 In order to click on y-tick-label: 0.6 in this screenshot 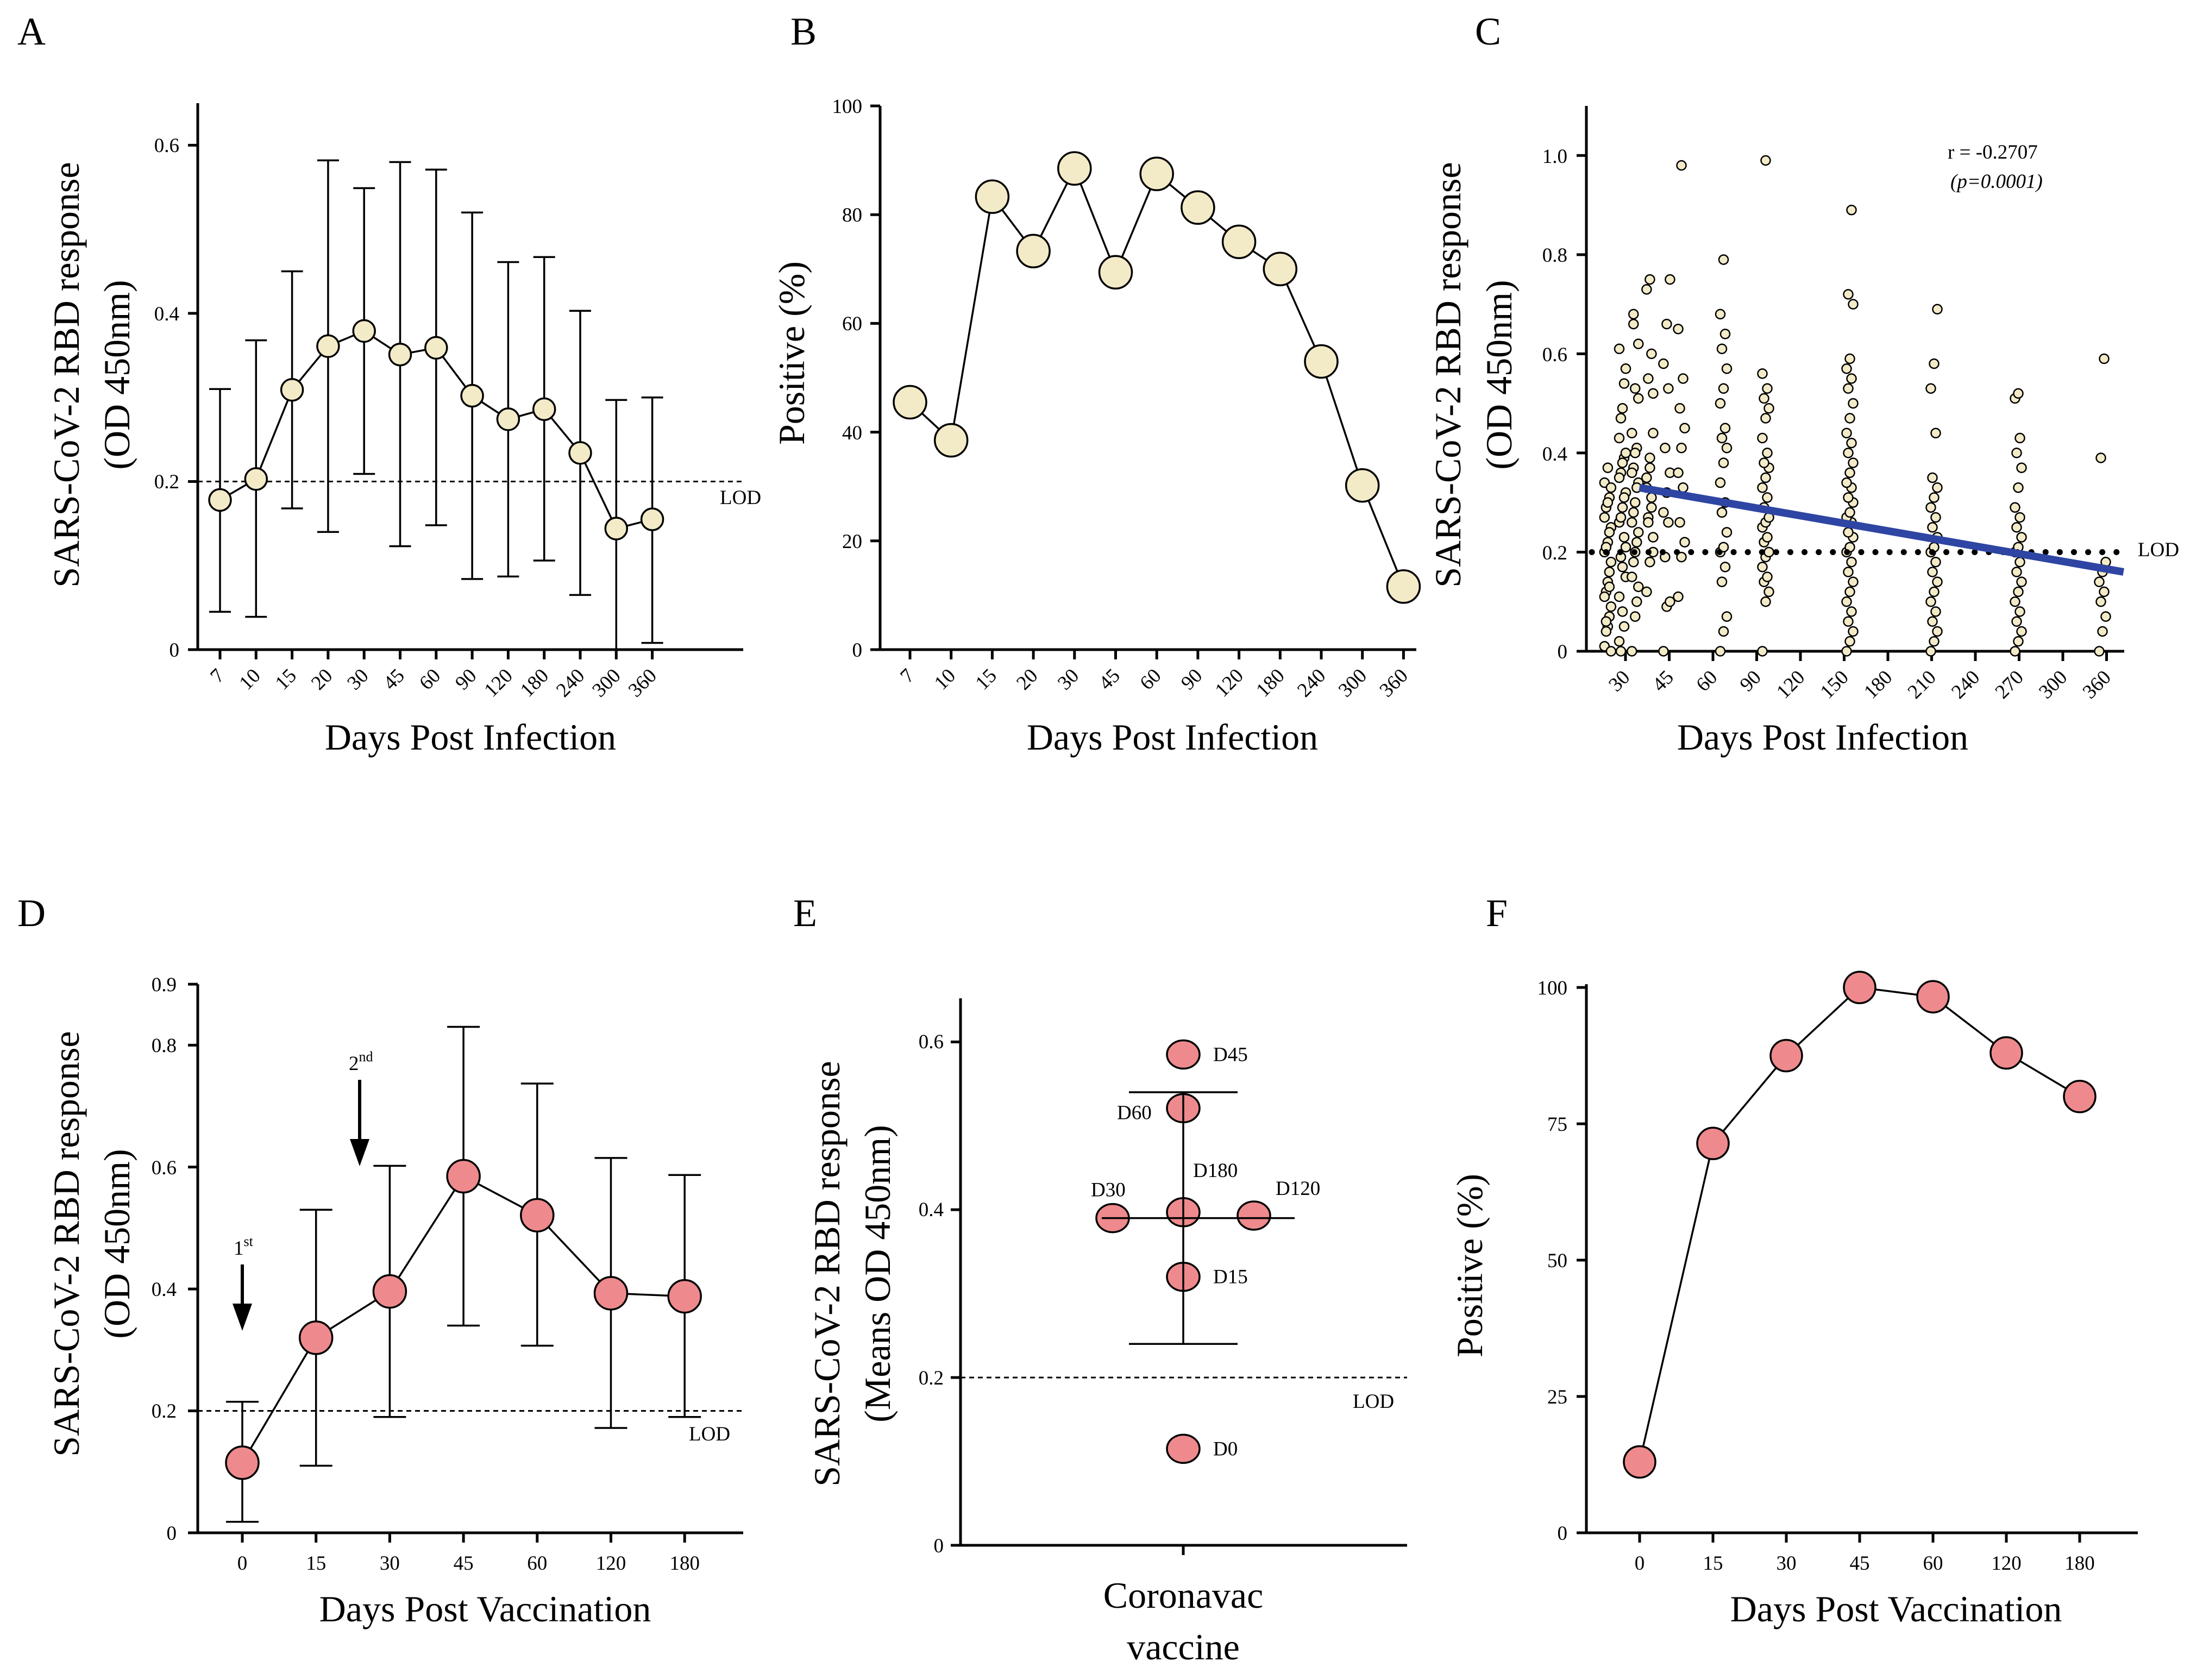, I will do `click(166, 146)`.